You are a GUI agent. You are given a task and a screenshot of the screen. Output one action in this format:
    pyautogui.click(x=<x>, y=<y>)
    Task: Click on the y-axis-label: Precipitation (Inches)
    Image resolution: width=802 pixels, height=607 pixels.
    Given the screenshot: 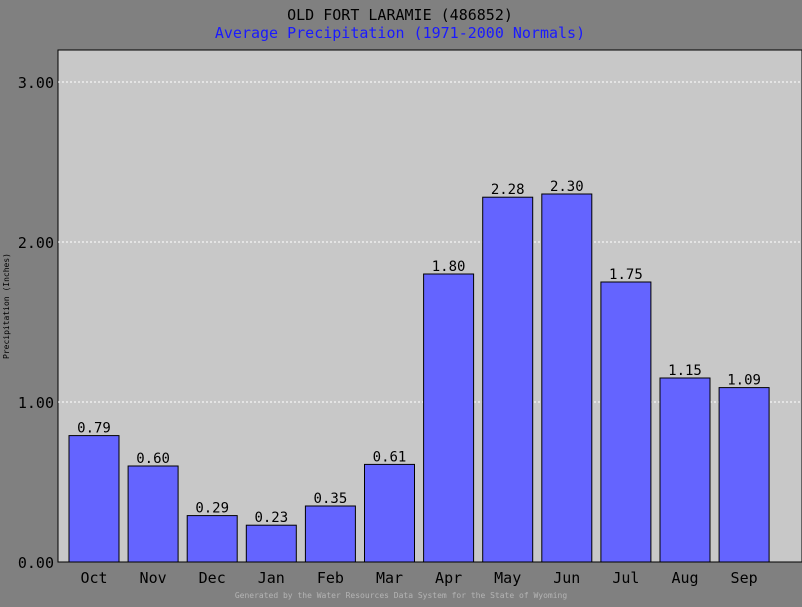 What is the action you would take?
    pyautogui.click(x=6, y=306)
    